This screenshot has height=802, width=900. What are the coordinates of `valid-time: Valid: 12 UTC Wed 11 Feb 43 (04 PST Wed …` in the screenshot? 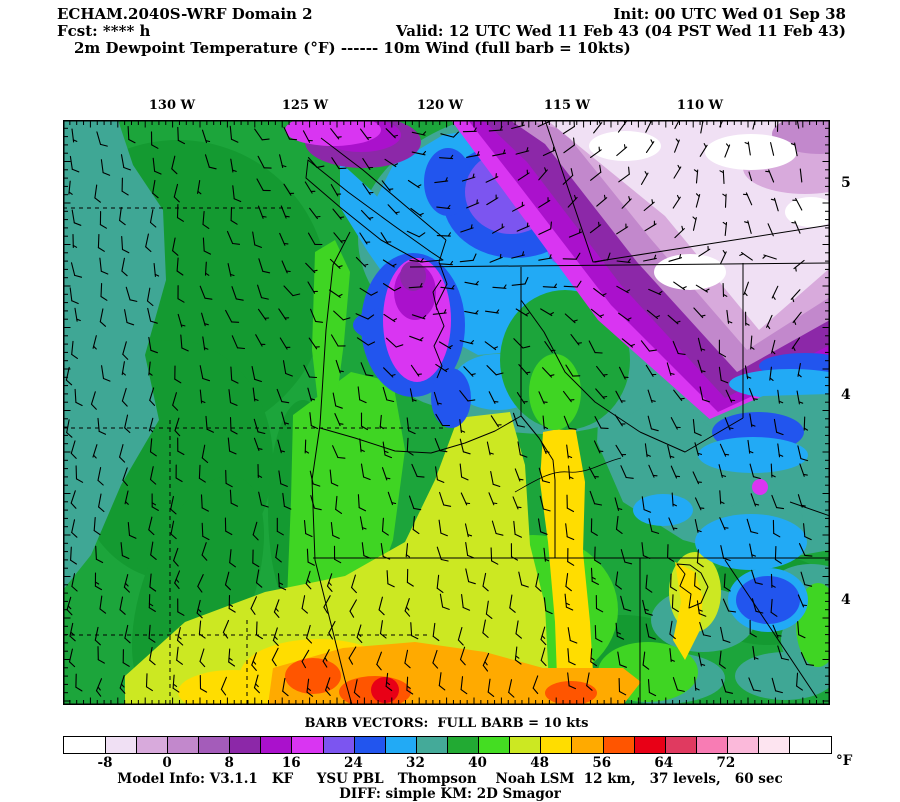 It's located at (621, 31).